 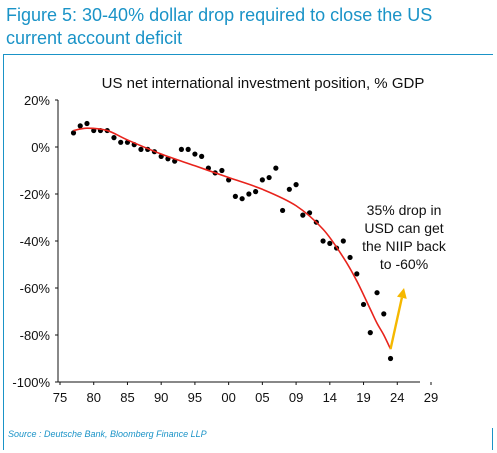 What do you see at coordinates (404, 210) in the screenshot?
I see `annotation-line: 35% drop in` at bounding box center [404, 210].